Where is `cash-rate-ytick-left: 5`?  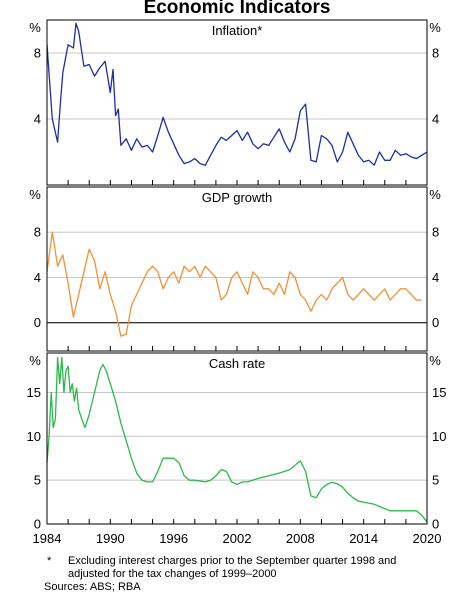
cash-rate-ytick-left: 5 is located at coordinates (37, 480).